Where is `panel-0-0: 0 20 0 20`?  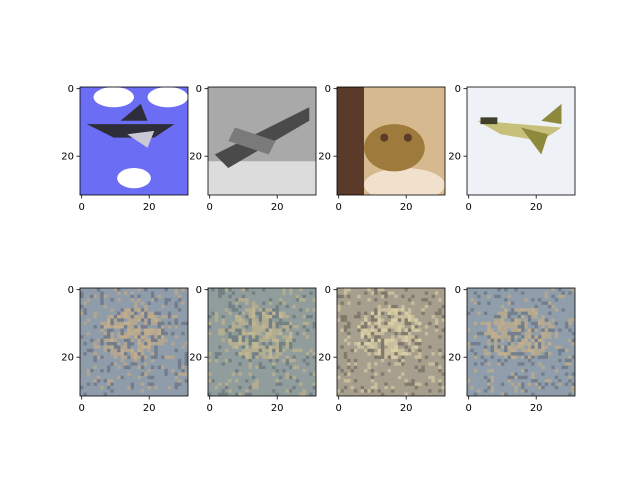
panel-0-0: 0 20 0 20 is located at coordinates (125, 148).